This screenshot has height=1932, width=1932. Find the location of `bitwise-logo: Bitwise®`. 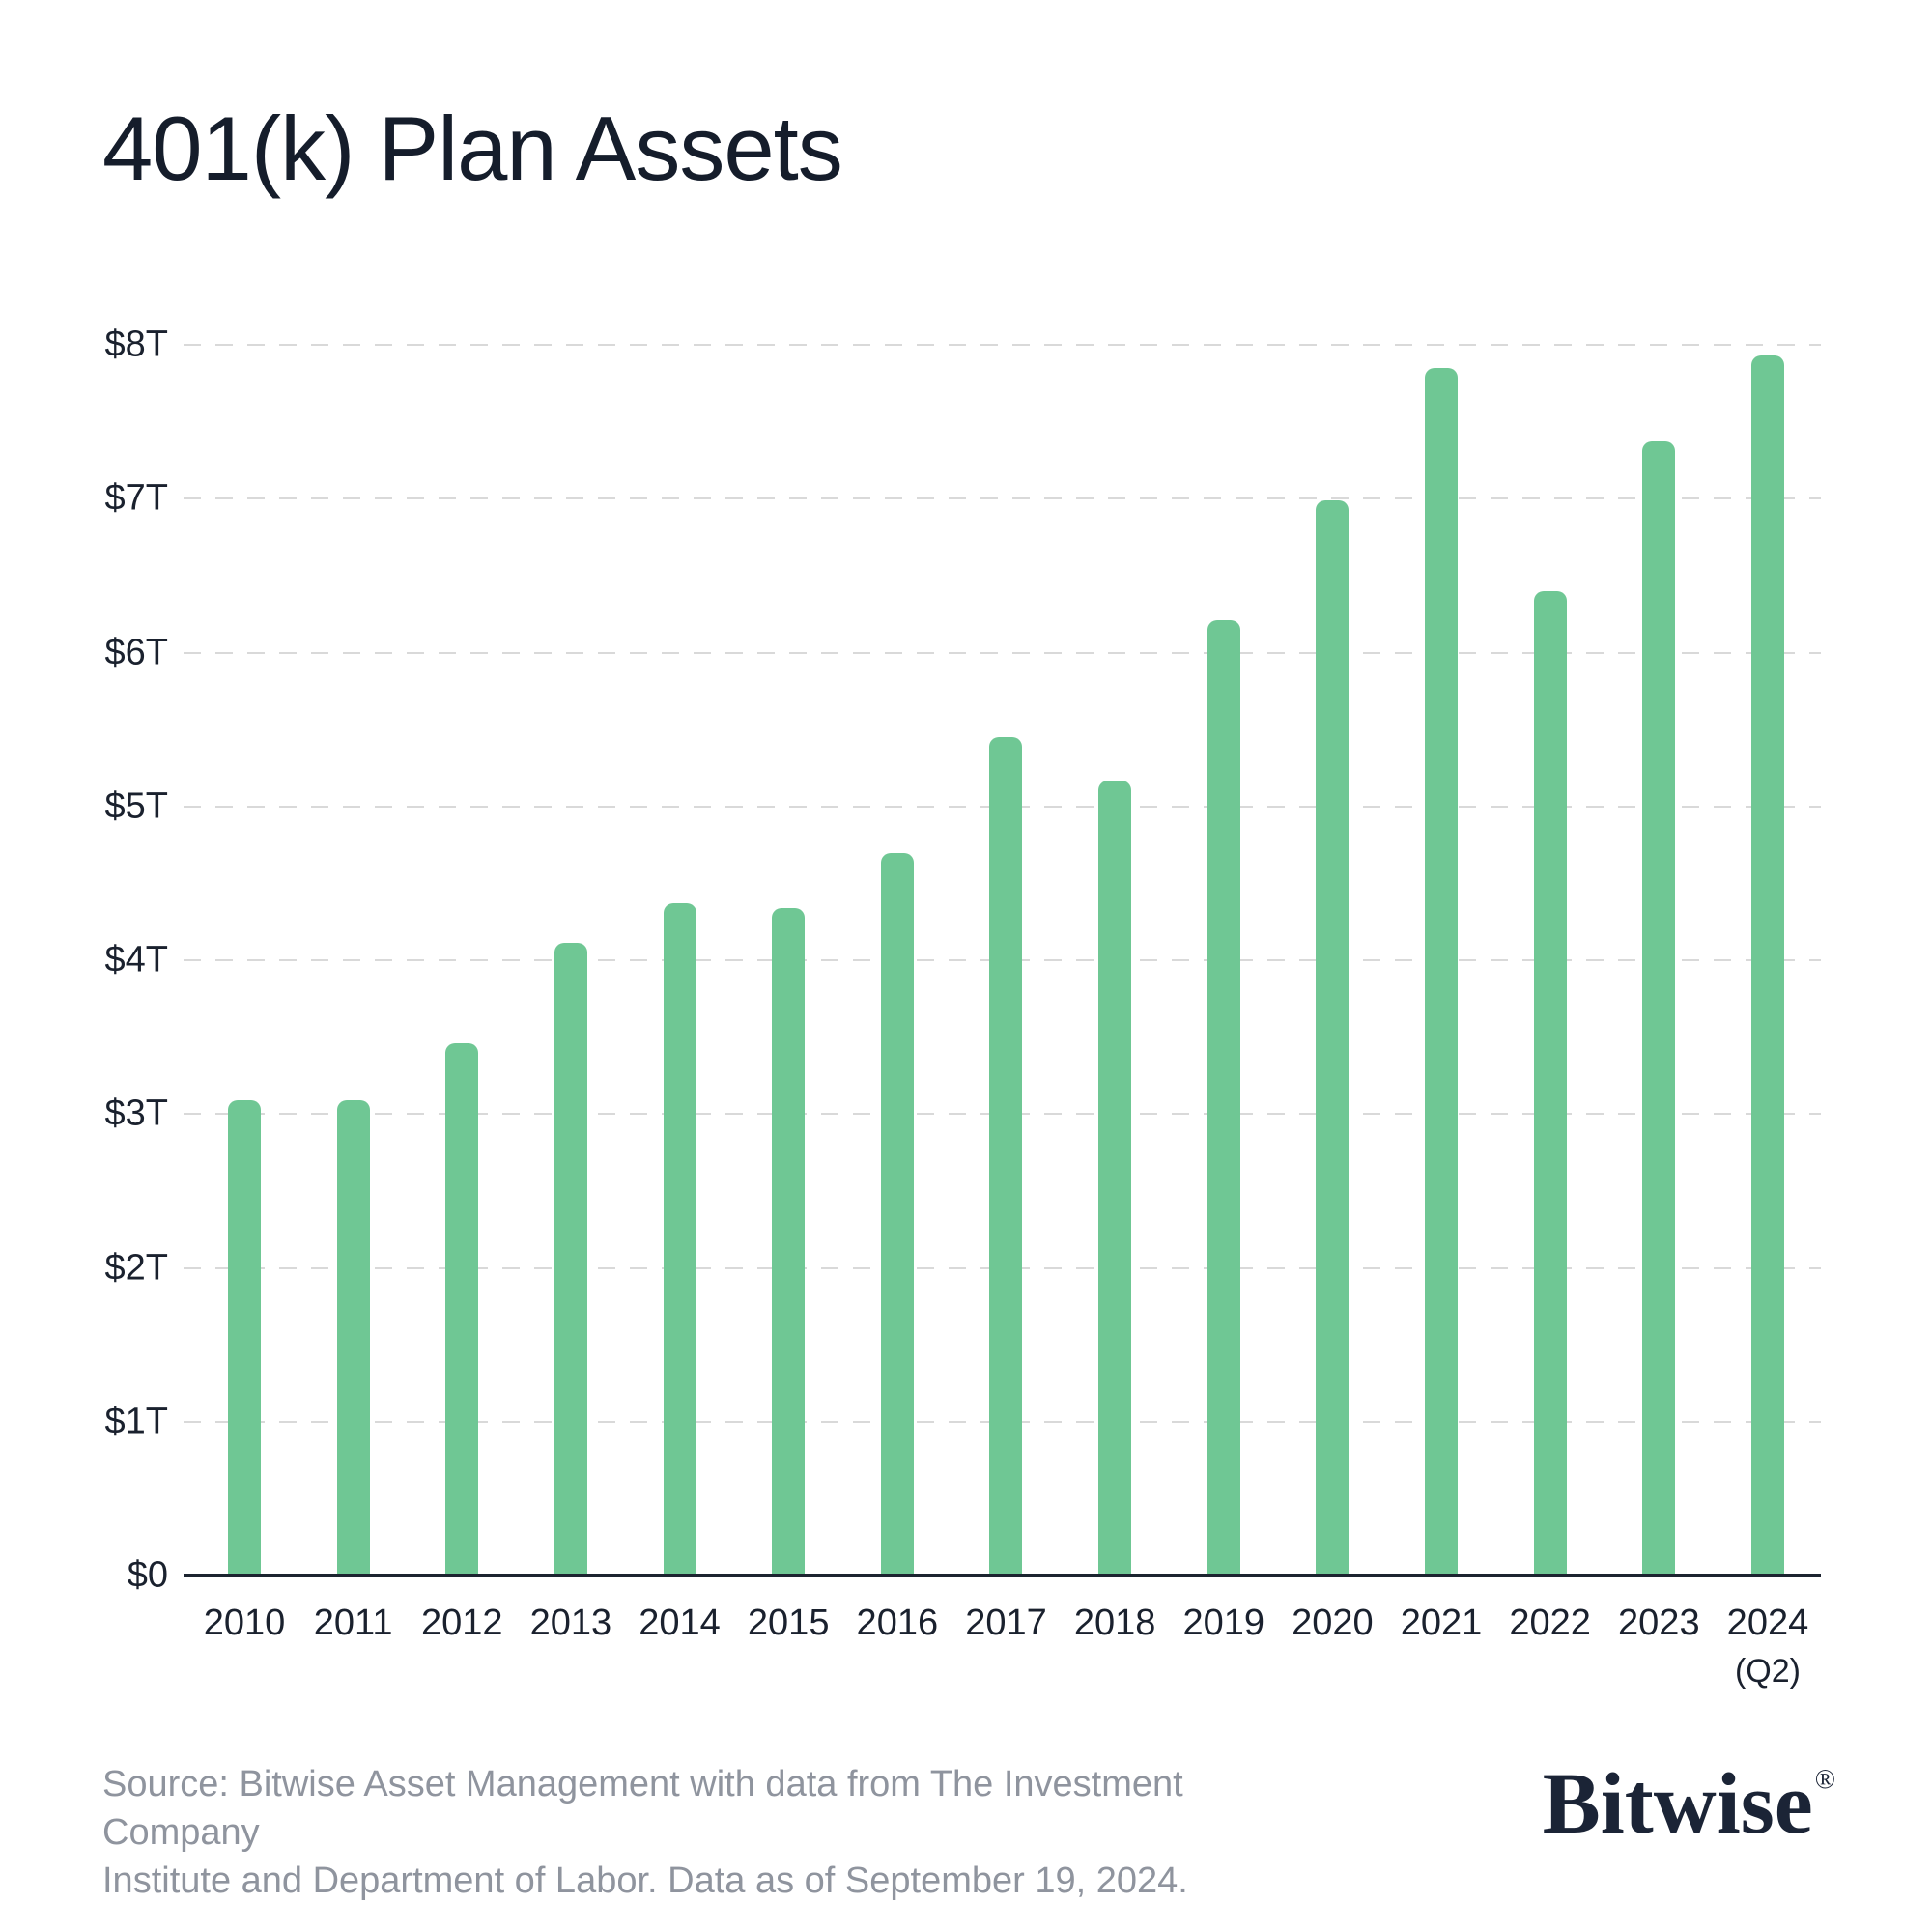

bitwise-logo: Bitwise® is located at coordinates (1689, 1804).